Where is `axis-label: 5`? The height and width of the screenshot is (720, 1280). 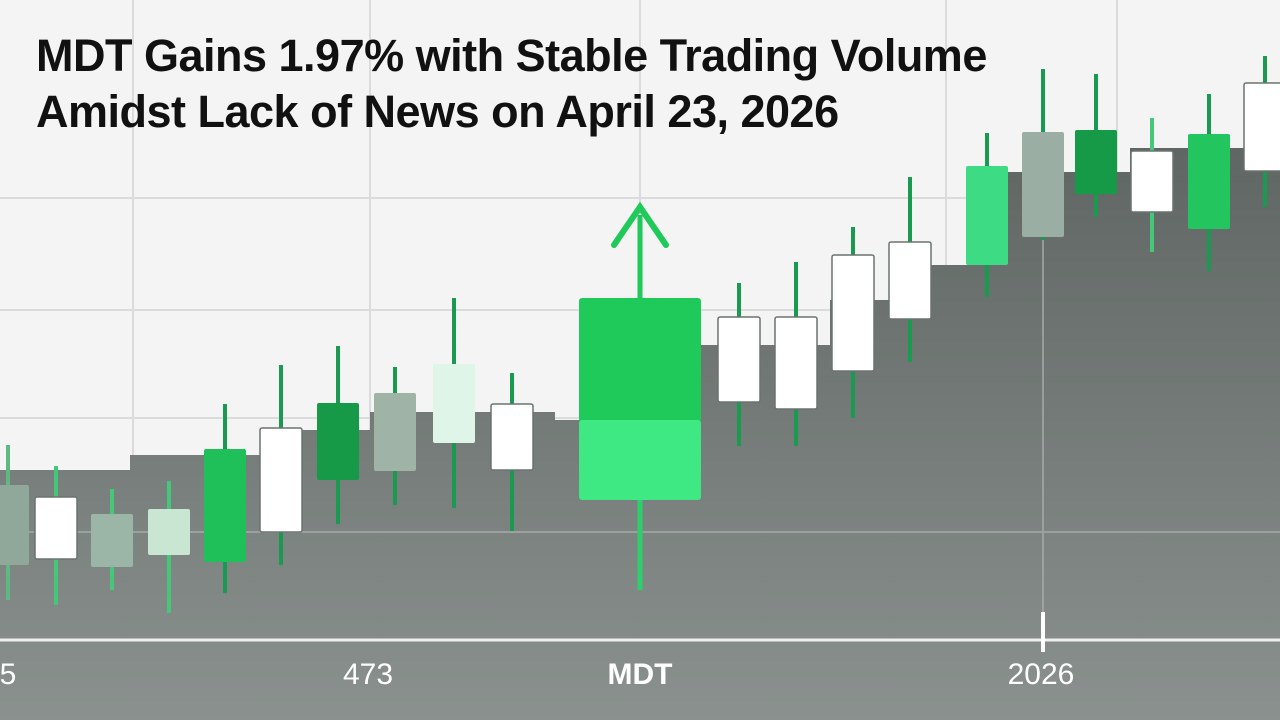
axis-label: 5 is located at coordinates (8, 674).